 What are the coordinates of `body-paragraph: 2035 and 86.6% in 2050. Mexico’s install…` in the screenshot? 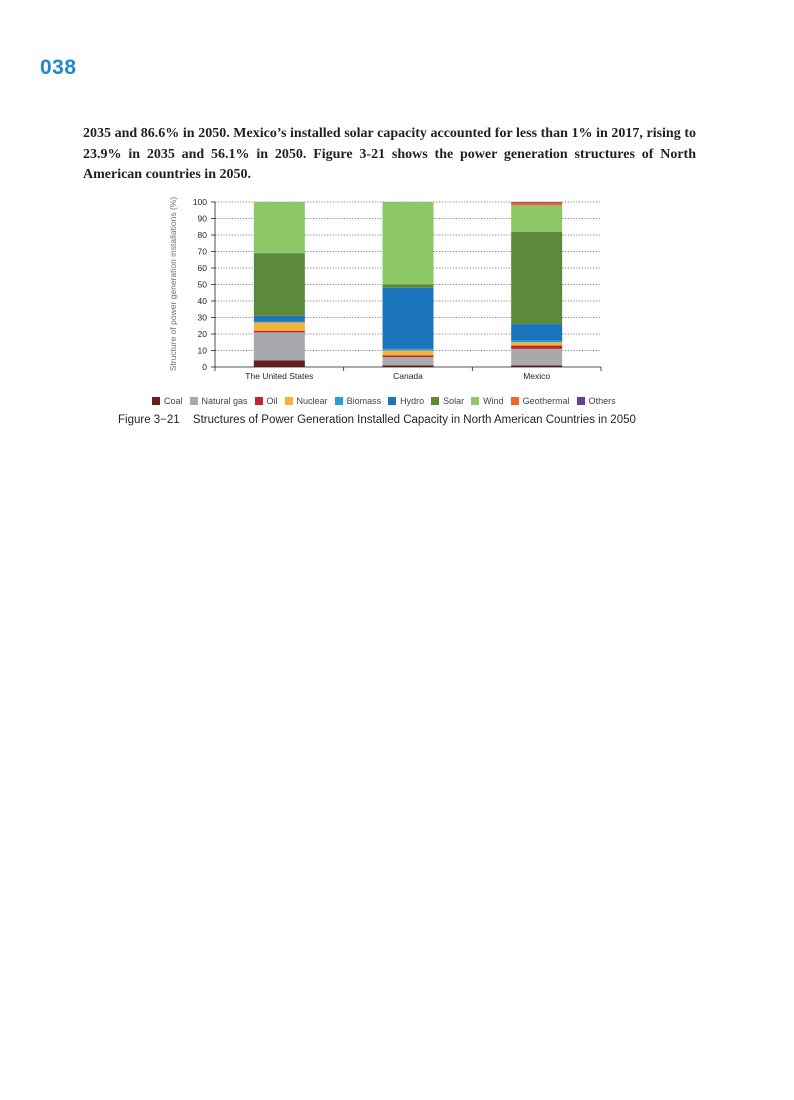 It's located at (389, 154).